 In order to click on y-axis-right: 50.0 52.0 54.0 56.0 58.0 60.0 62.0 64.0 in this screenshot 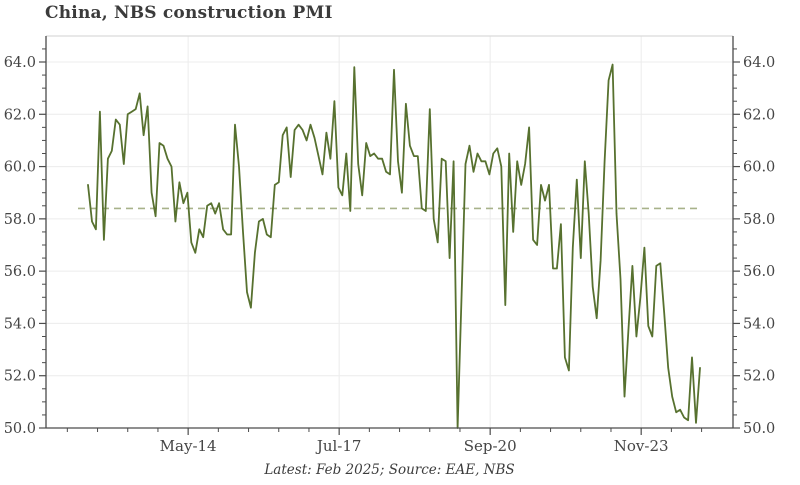, I will do `click(754, 242)`.